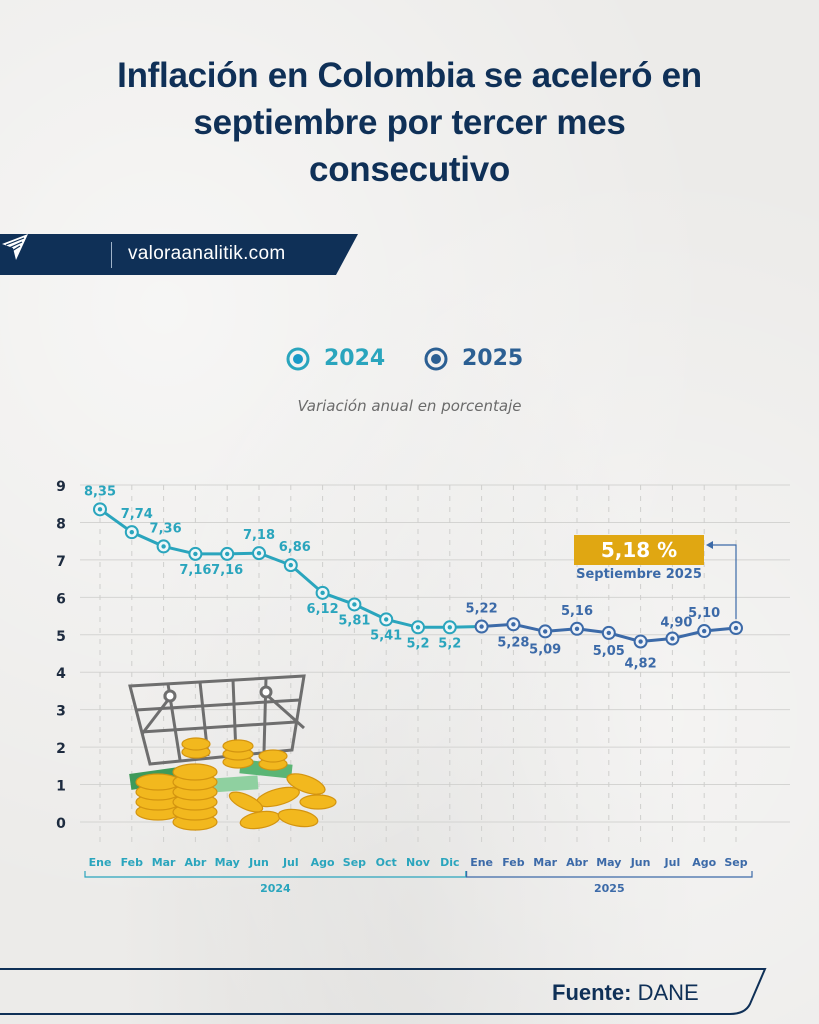  I want to click on legend-label-2024: 2024, so click(355, 358).